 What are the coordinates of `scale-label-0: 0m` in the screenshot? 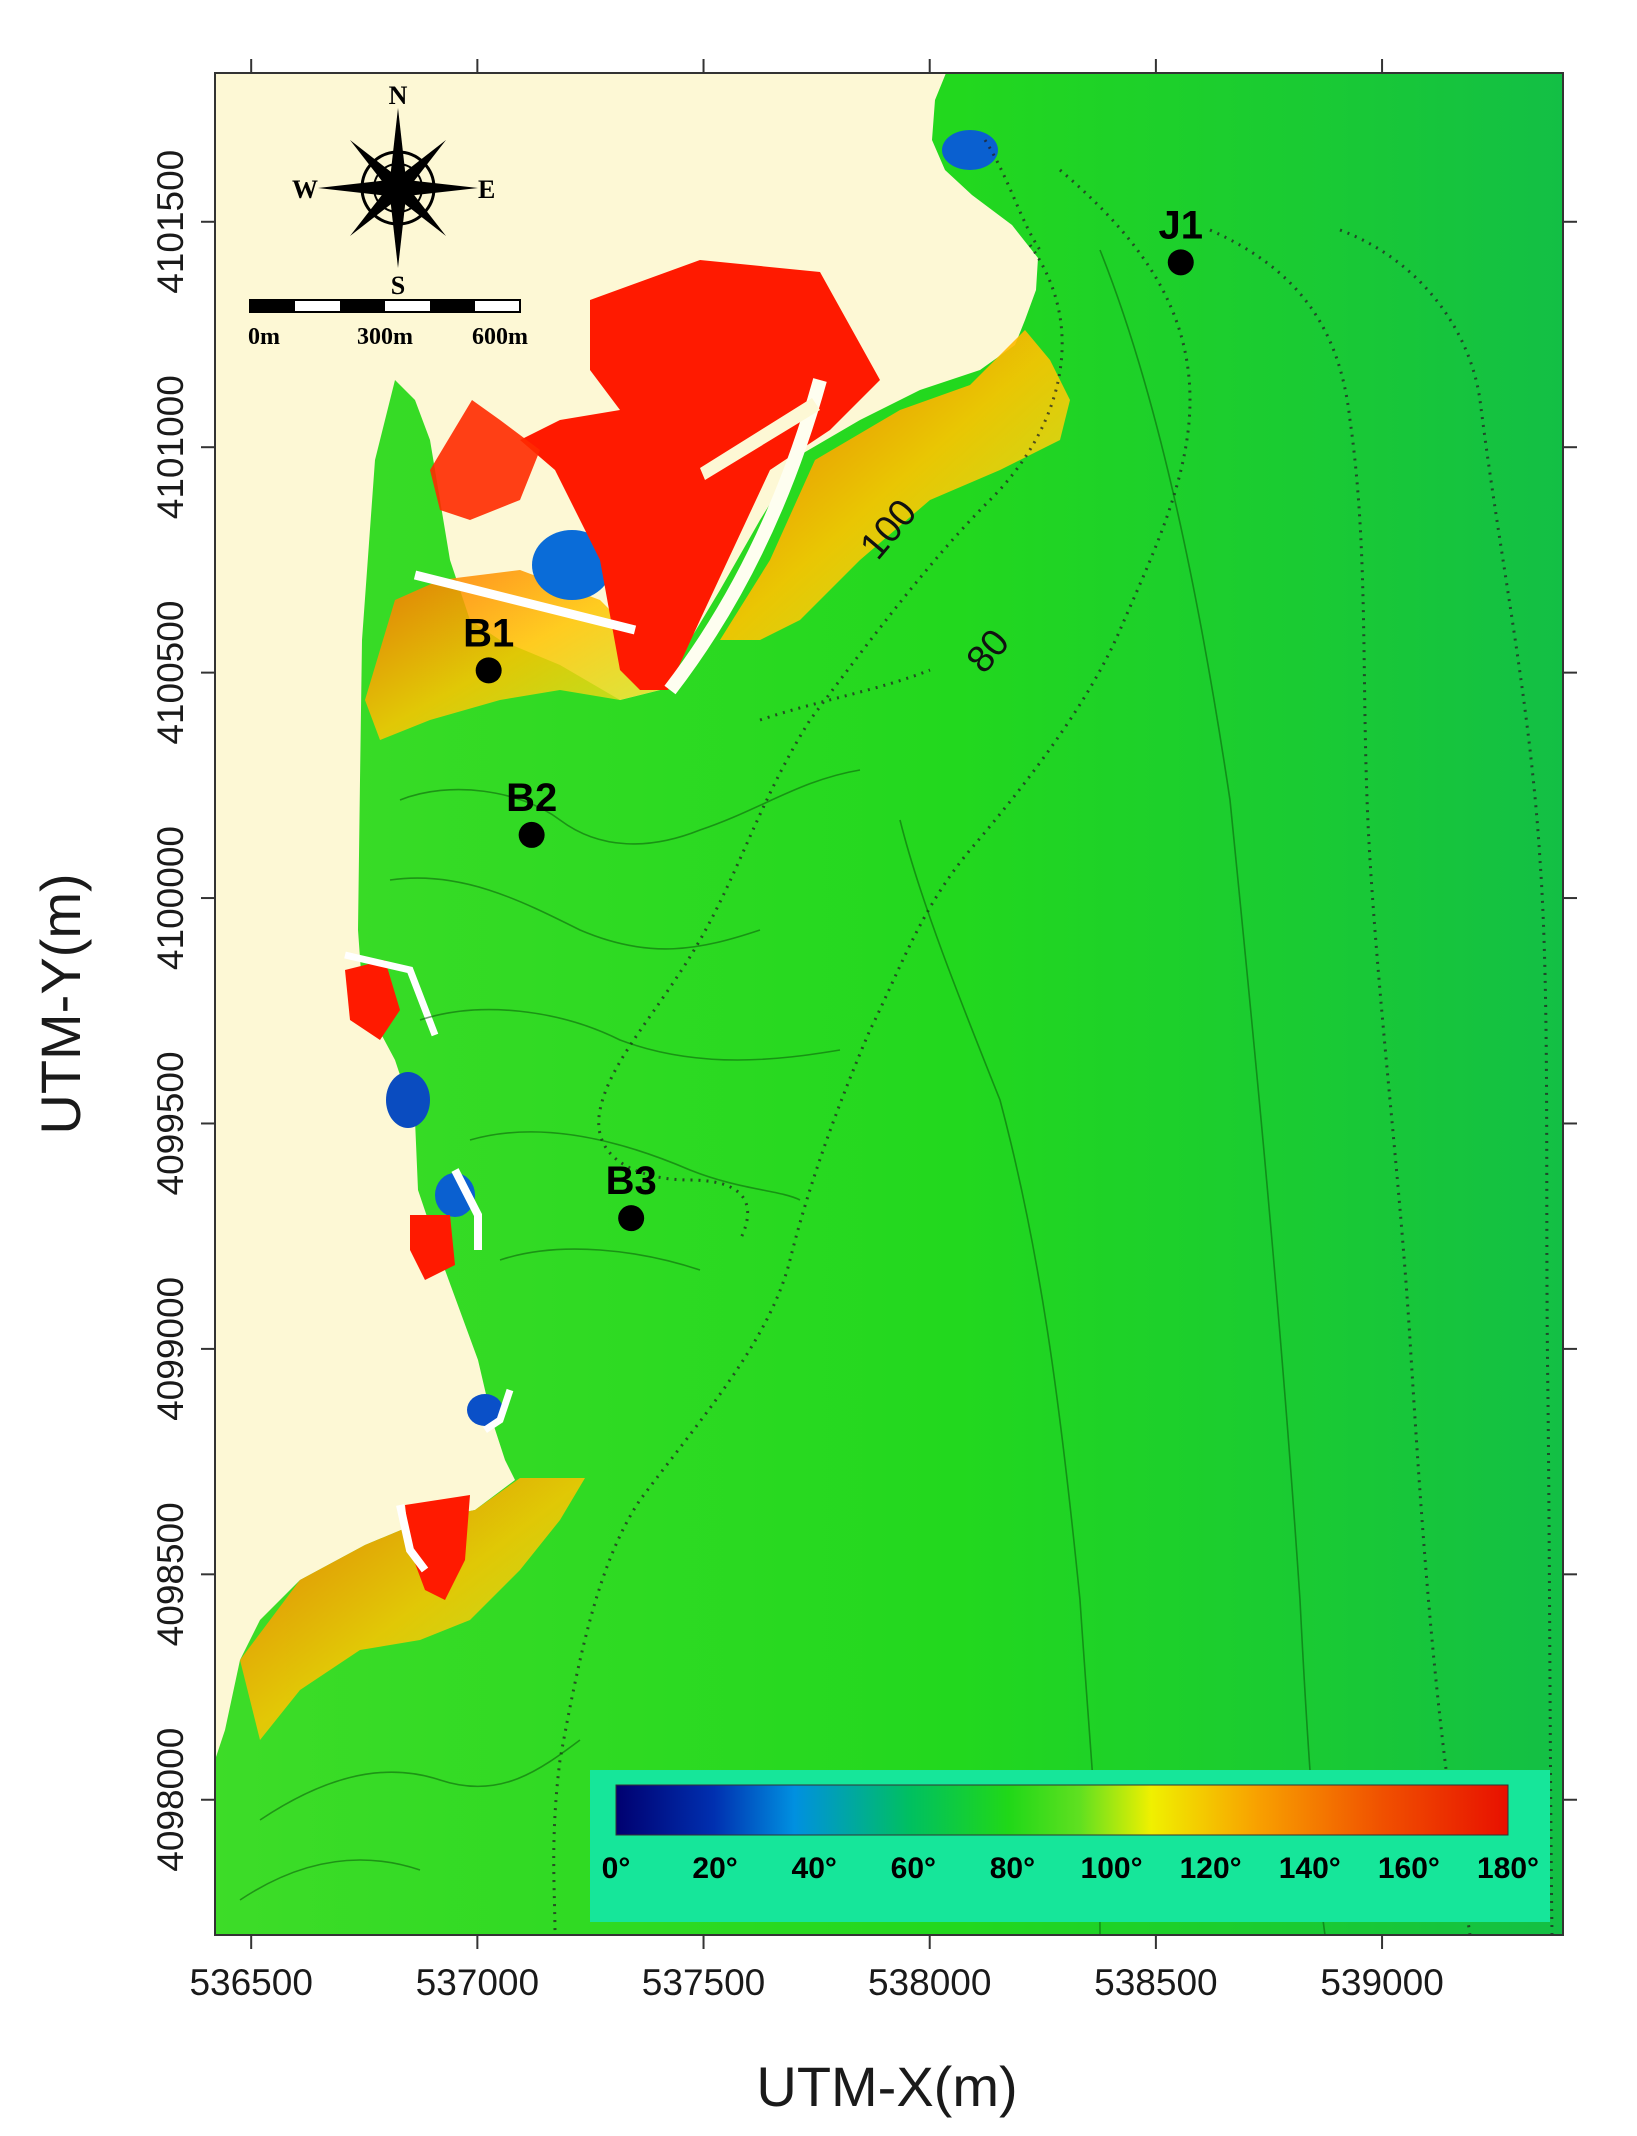 It's located at (264, 337).